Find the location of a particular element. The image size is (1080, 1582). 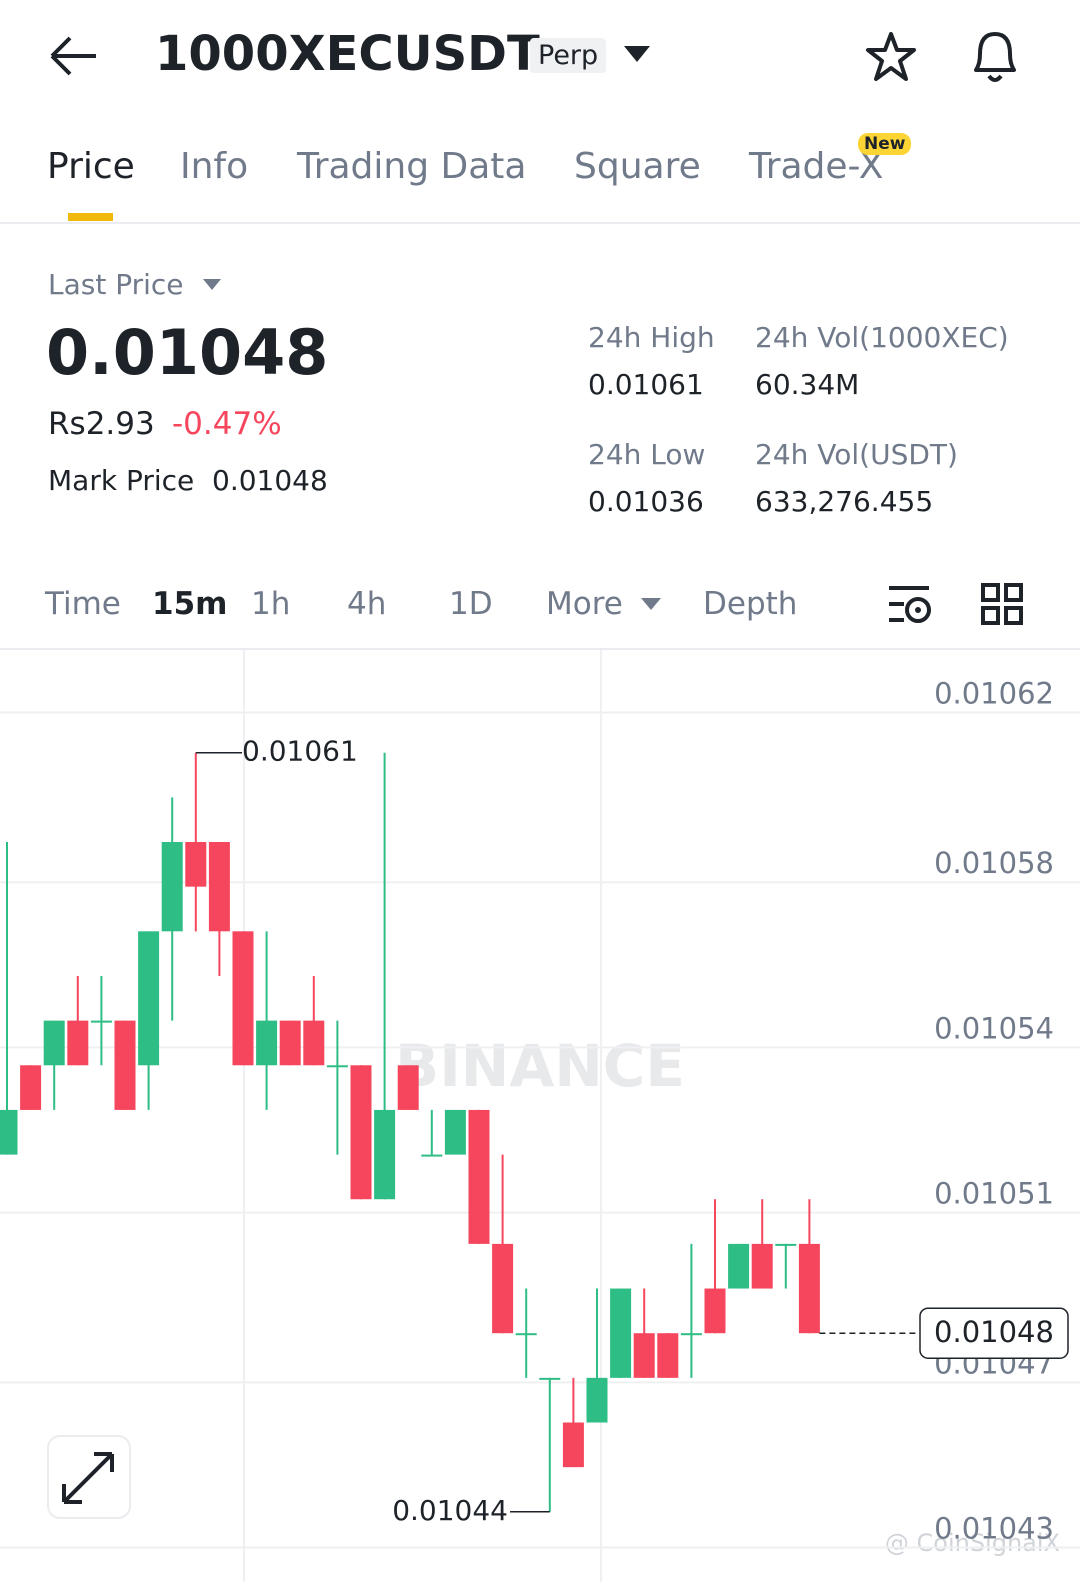

last-price-label: 0.01048 is located at coordinates (994, 1332).